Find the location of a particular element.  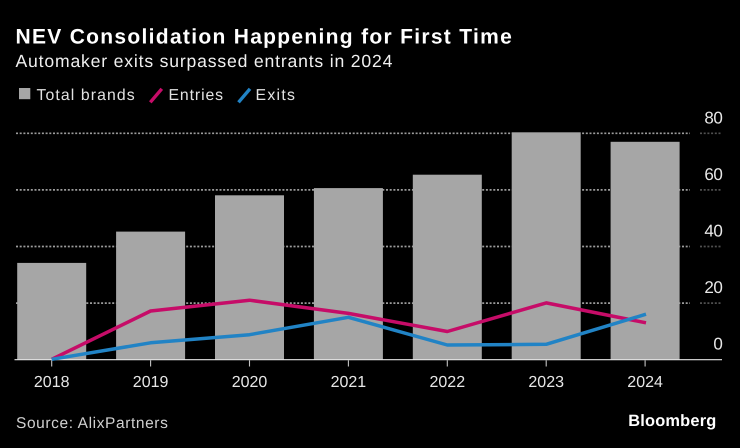

svg-text: Source: AlixPartners is located at coordinates (92, 423).